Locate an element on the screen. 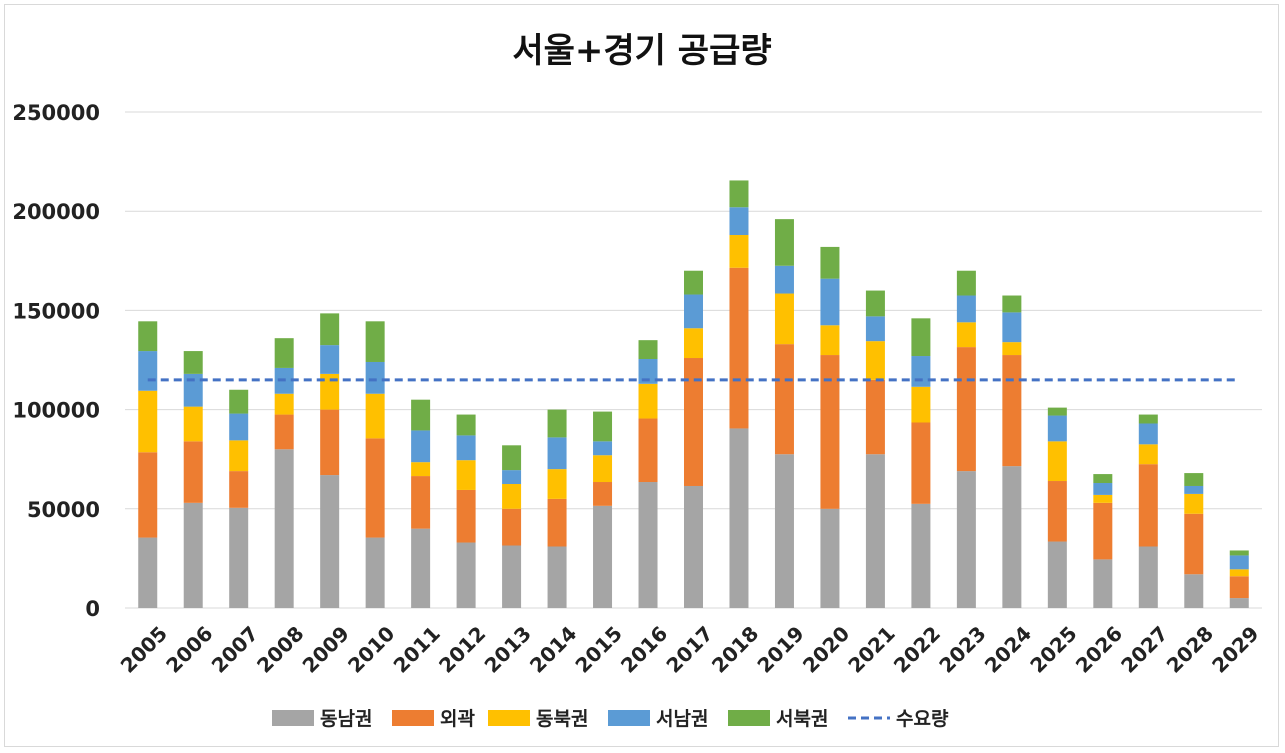  x-tick-label: 2009 is located at coordinates (326, 649).